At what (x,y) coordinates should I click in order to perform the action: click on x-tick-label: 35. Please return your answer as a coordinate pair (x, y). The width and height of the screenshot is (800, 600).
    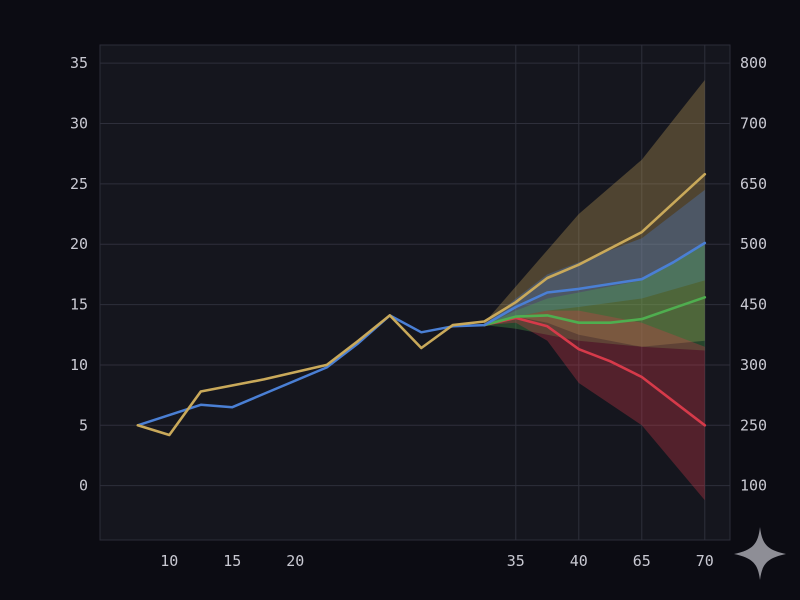
    Looking at the image, I should click on (516, 561).